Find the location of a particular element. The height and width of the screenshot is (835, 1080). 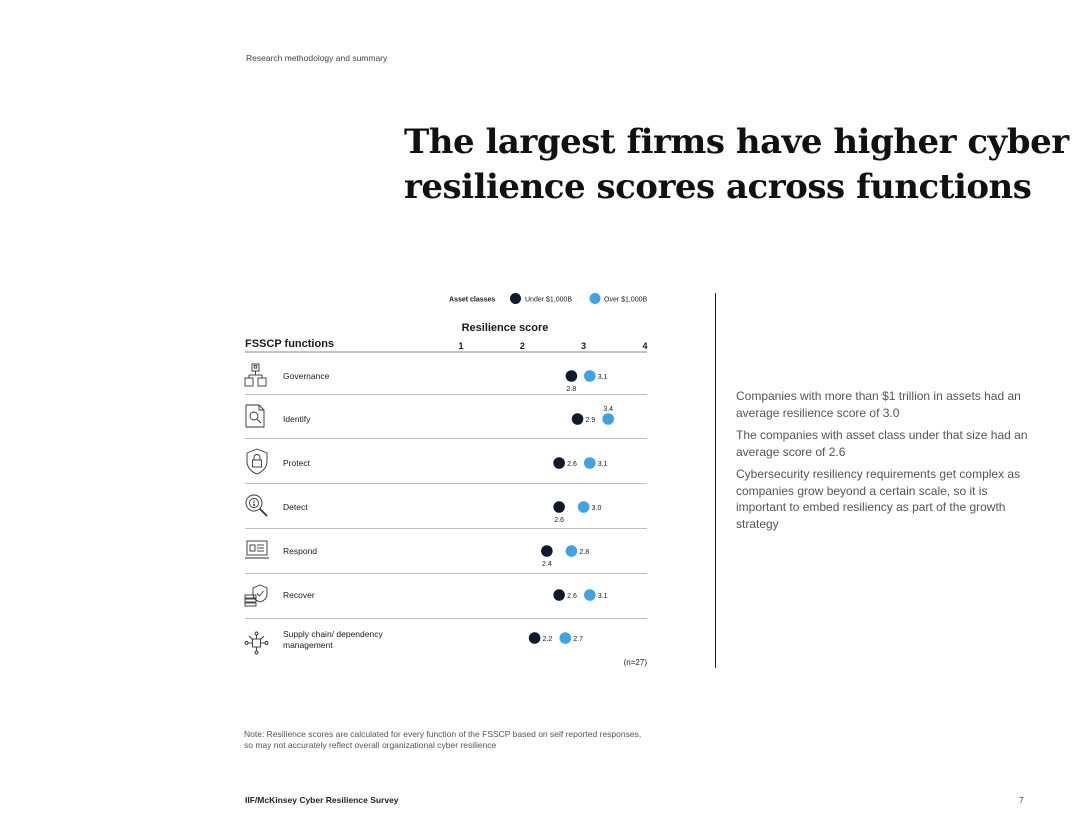

section-label: Research methodology and summary is located at coordinates (317, 58).